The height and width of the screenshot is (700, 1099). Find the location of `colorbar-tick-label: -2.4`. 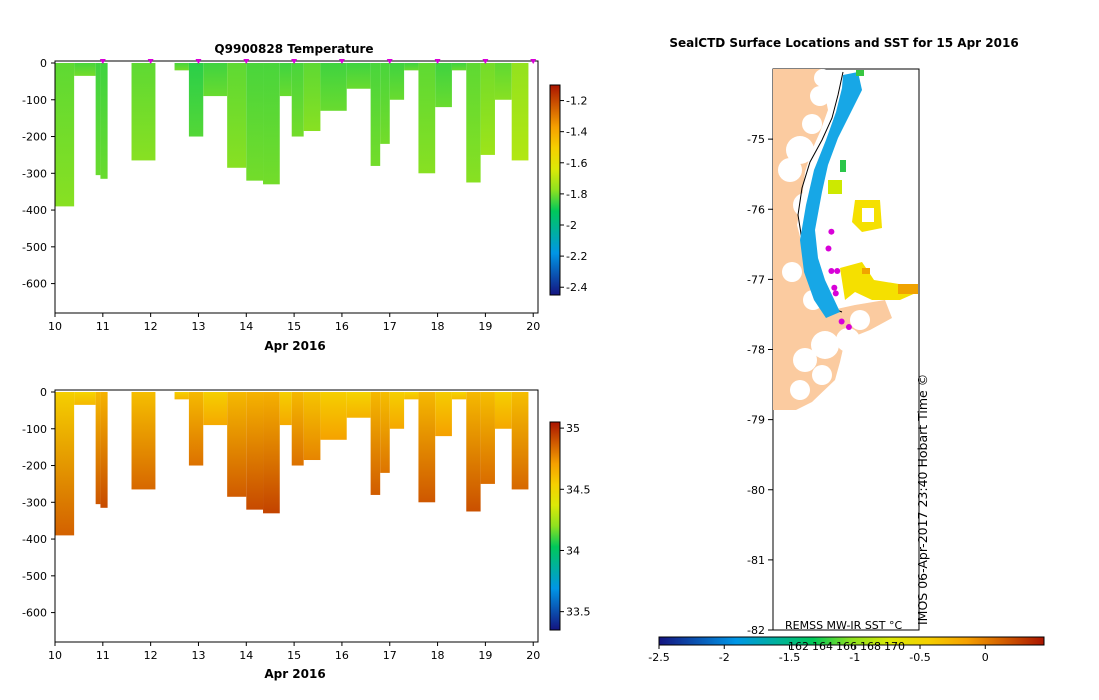

colorbar-tick-label: -2.4 is located at coordinates (576, 287).